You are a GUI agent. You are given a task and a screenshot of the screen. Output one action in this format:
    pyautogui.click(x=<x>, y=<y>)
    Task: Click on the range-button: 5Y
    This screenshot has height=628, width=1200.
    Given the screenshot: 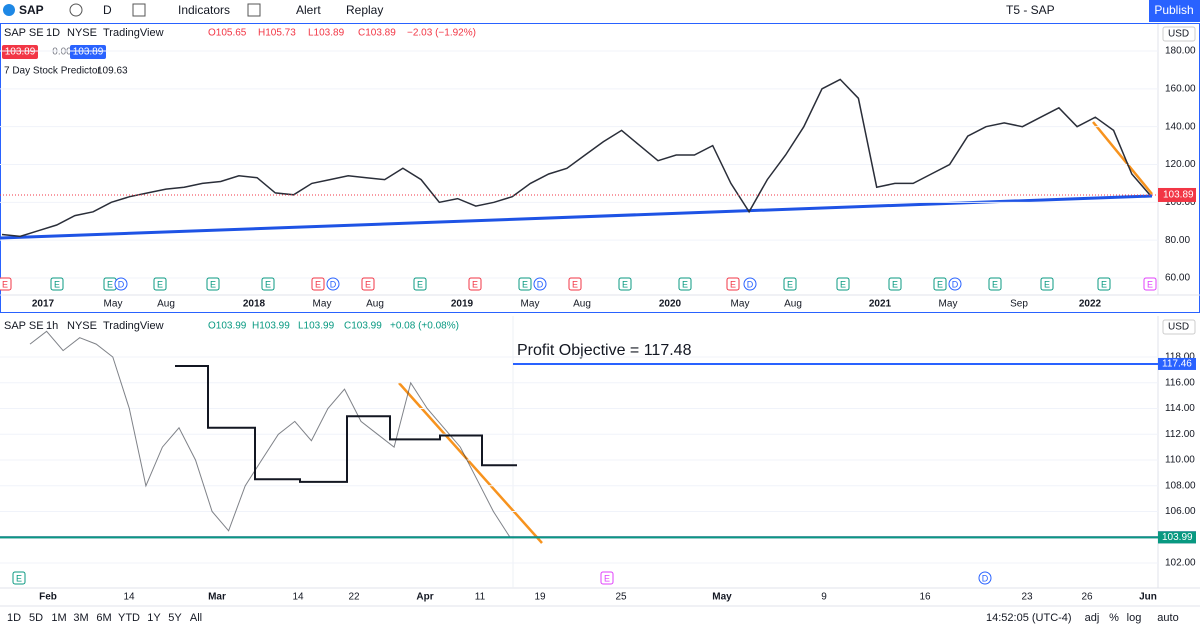 What is the action you would take?
    pyautogui.click(x=175, y=618)
    